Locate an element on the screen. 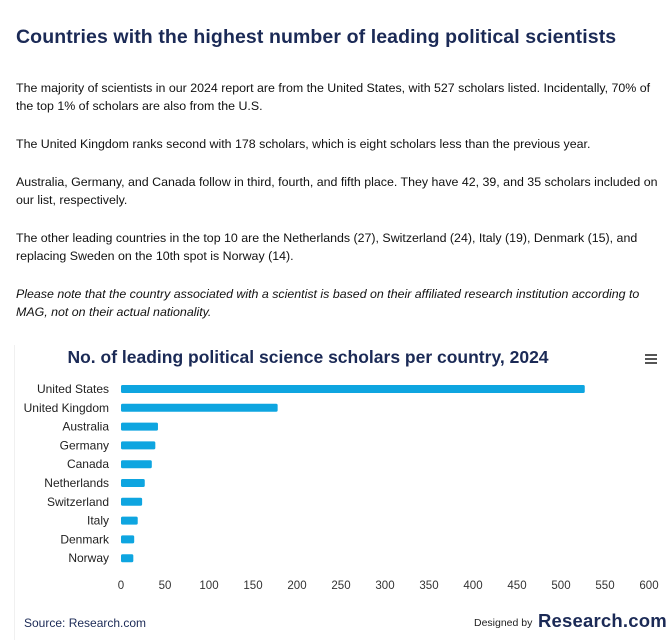 The height and width of the screenshot is (640, 667). x-tick-label: 550 is located at coordinates (604, 586).